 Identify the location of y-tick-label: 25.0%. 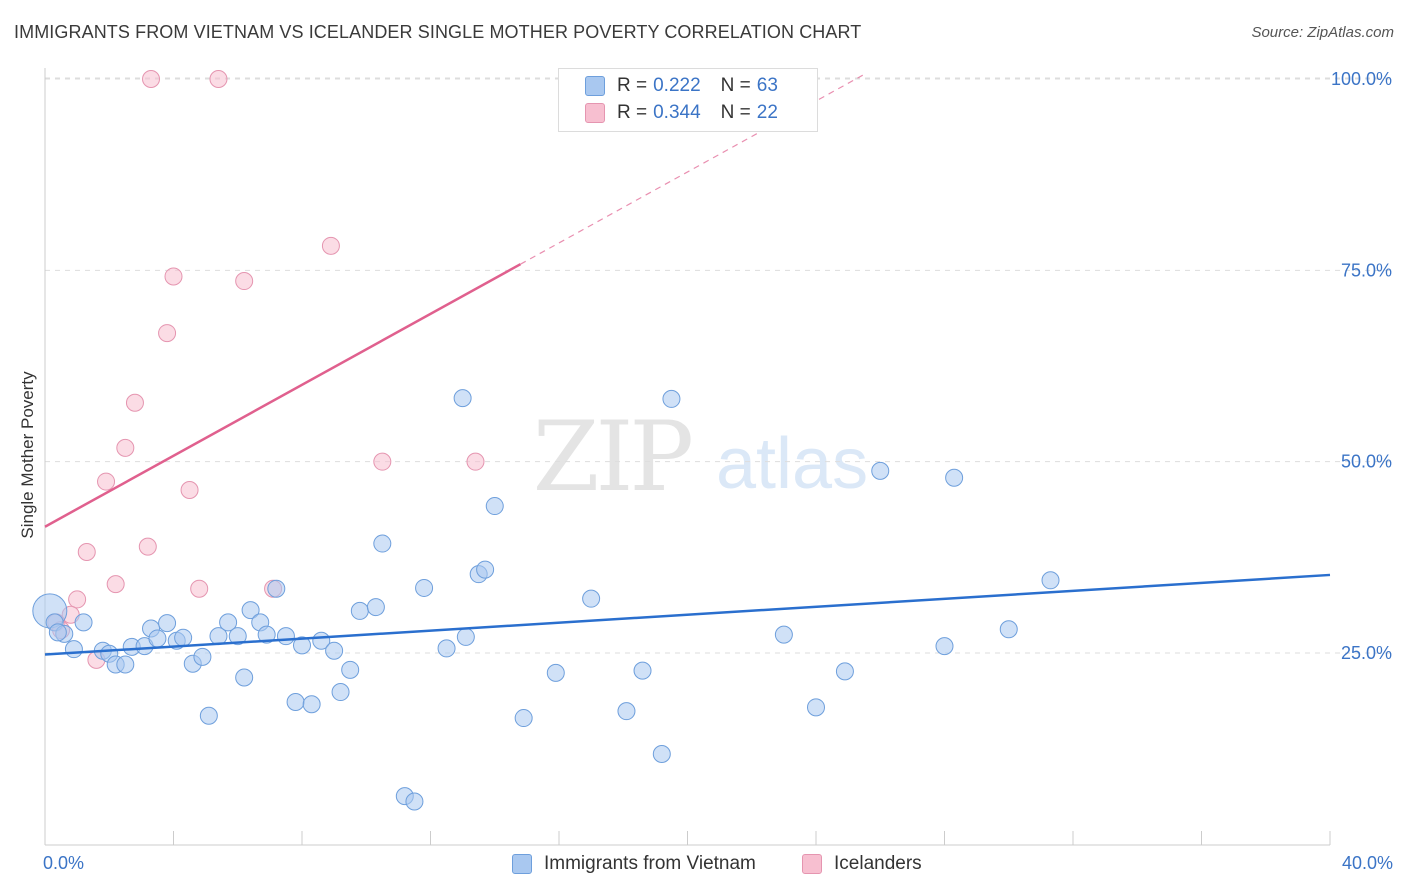
(1366, 653).